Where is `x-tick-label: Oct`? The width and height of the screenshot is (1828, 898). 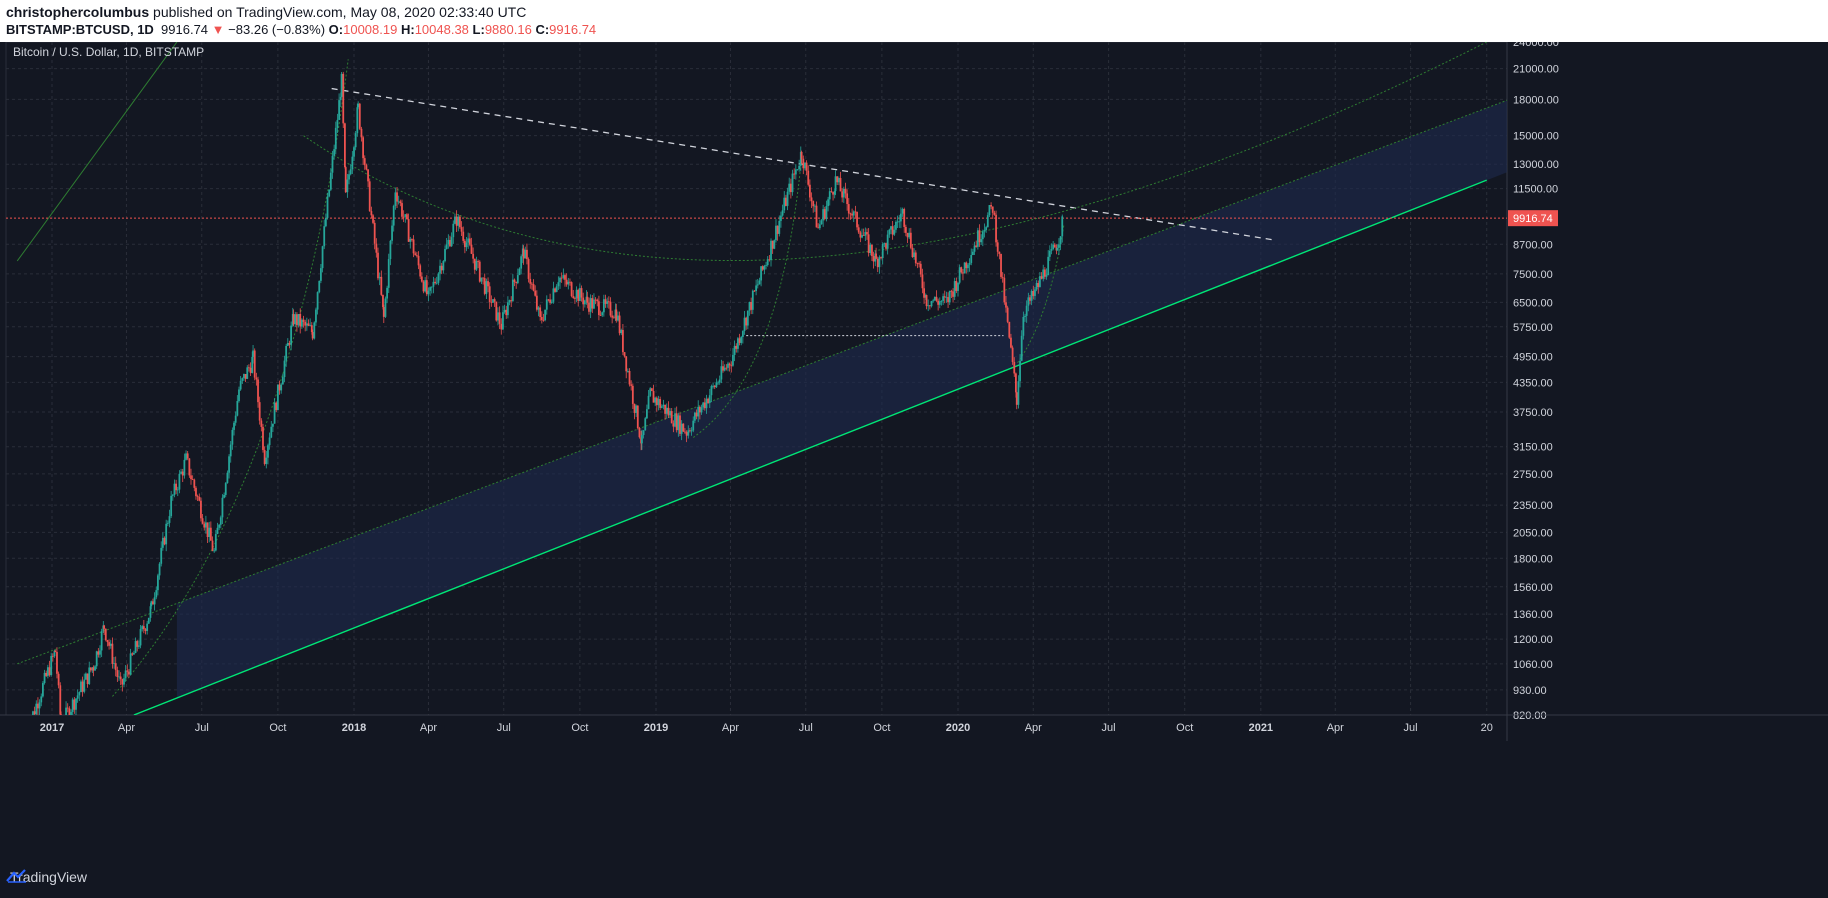
x-tick-label: Oct is located at coordinates (881, 728).